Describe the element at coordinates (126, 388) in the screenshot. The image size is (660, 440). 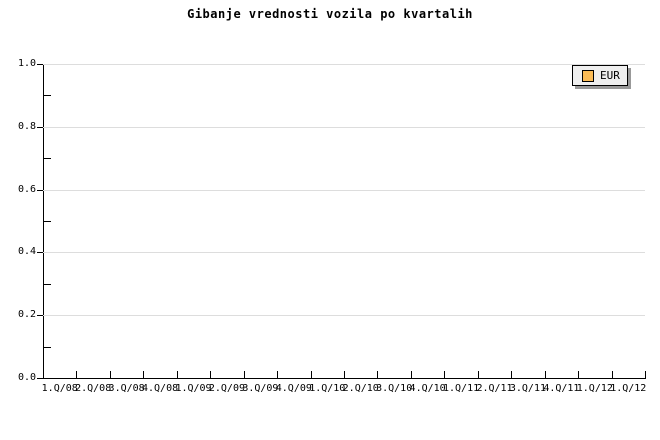
I see `x-axis-tick-label: 3.Q/08` at that location.